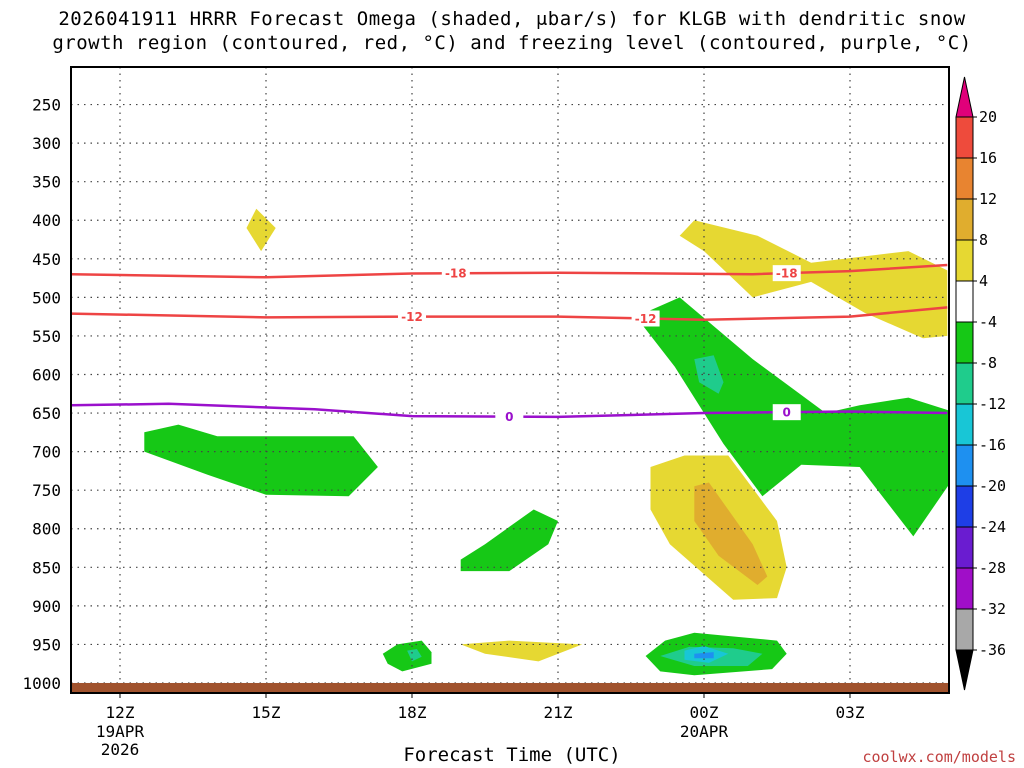 The height and width of the screenshot is (768, 1024). What do you see at coordinates (964, 97) in the screenshot?
I see `colorbar-arrow-top` at bounding box center [964, 97].